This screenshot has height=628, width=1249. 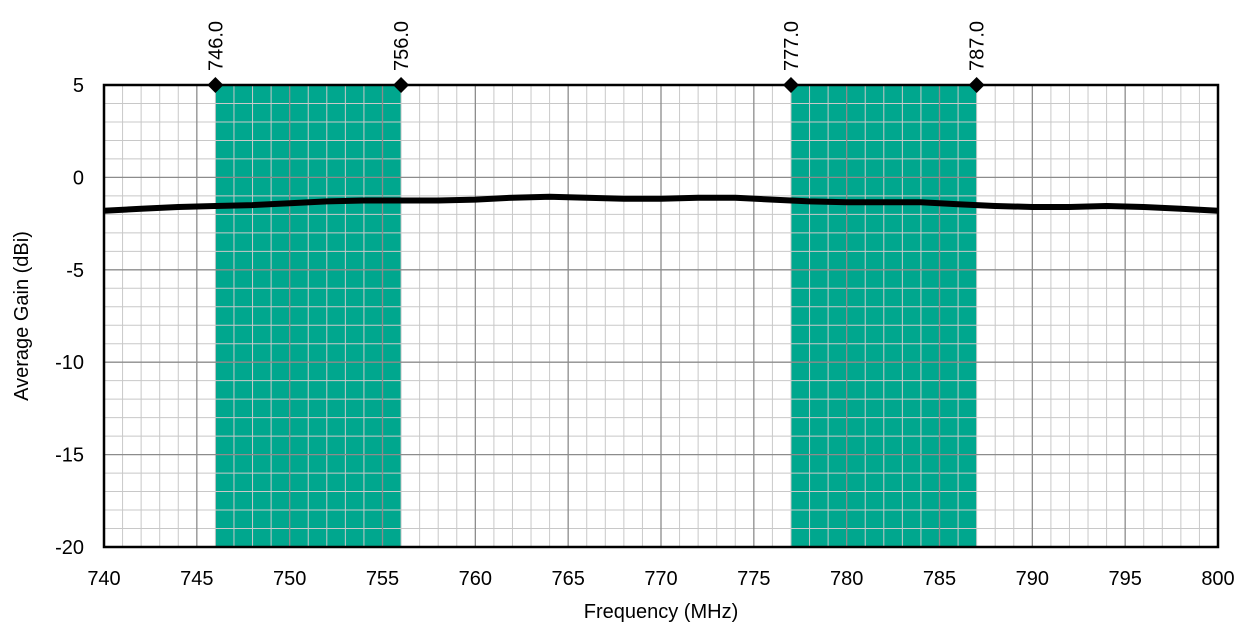 What do you see at coordinates (846, 579) in the screenshot?
I see `x-tick-label: 780` at bounding box center [846, 579].